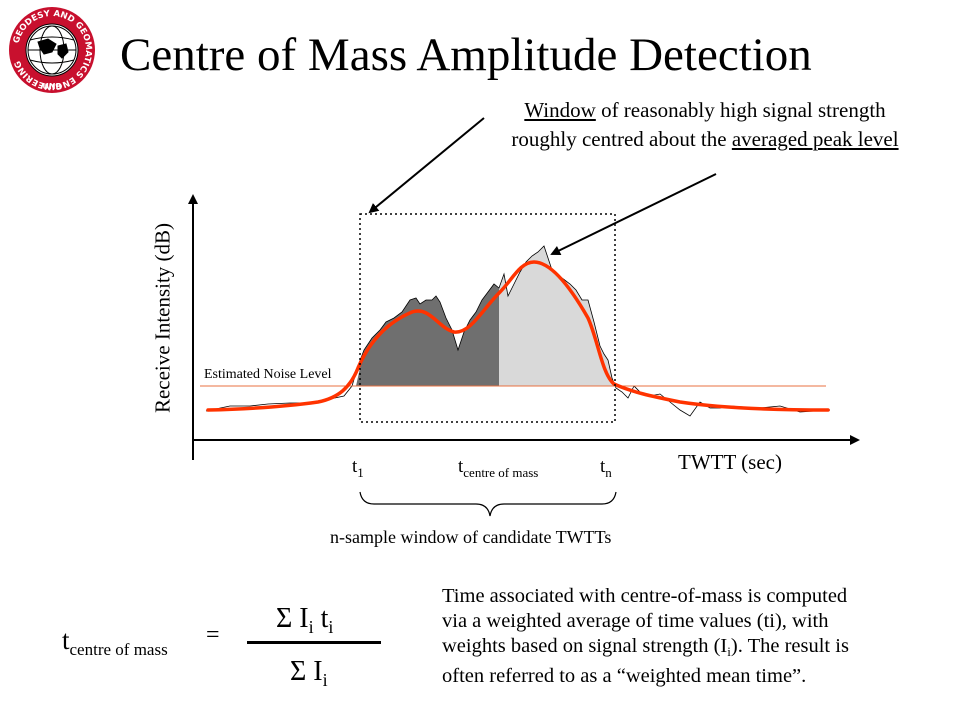 This screenshot has height=720, width=960. Describe the element at coordinates (471, 537) in the screenshot. I see `window-caption: n-sample window of candidate TWTTs` at that location.